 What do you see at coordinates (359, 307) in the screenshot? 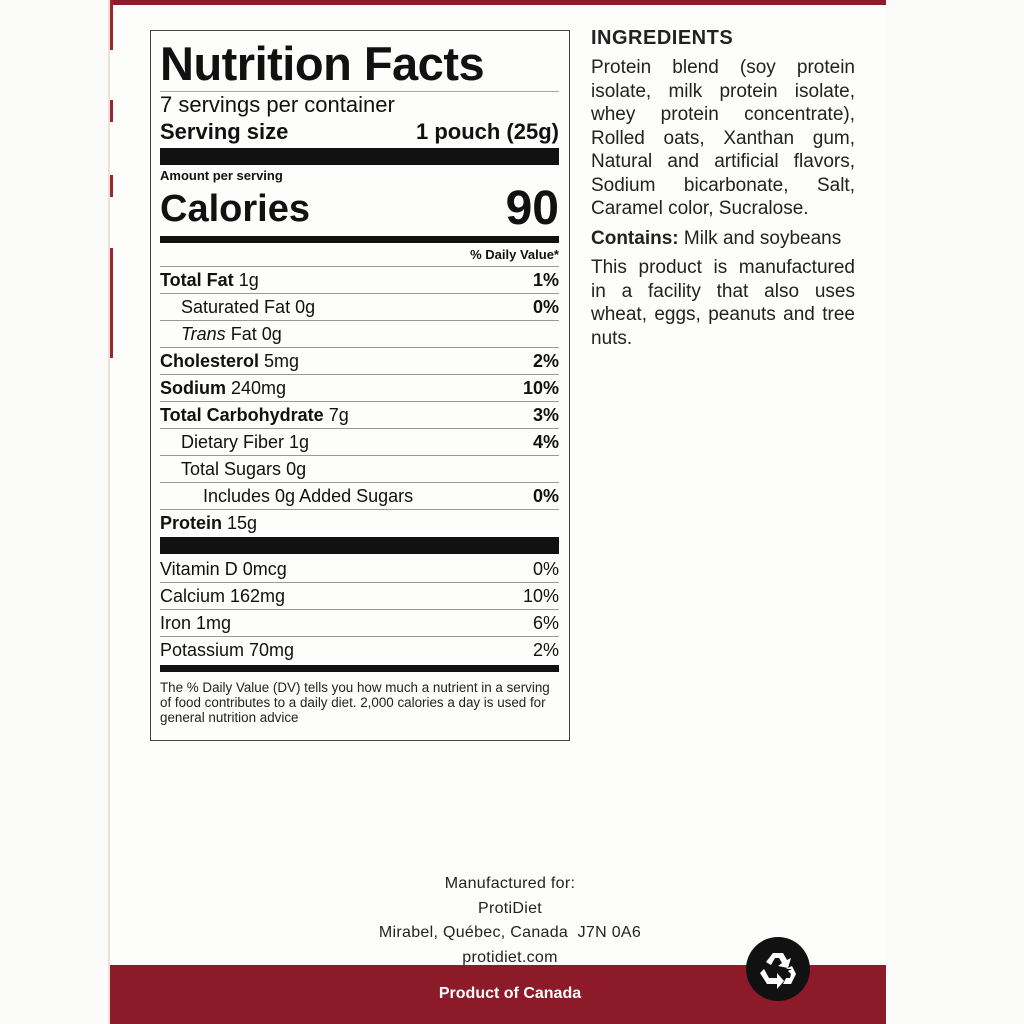
I see `nutrient-row: Saturated Fat 0g 0%` at bounding box center [359, 307].